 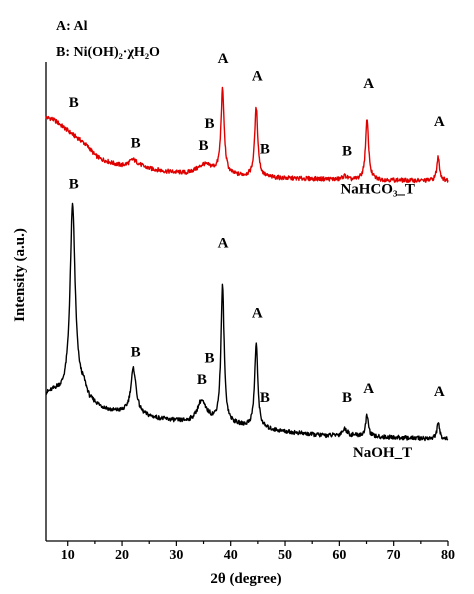 What do you see at coordinates (339, 555) in the screenshot?
I see `x-tick-label: 60` at bounding box center [339, 555].